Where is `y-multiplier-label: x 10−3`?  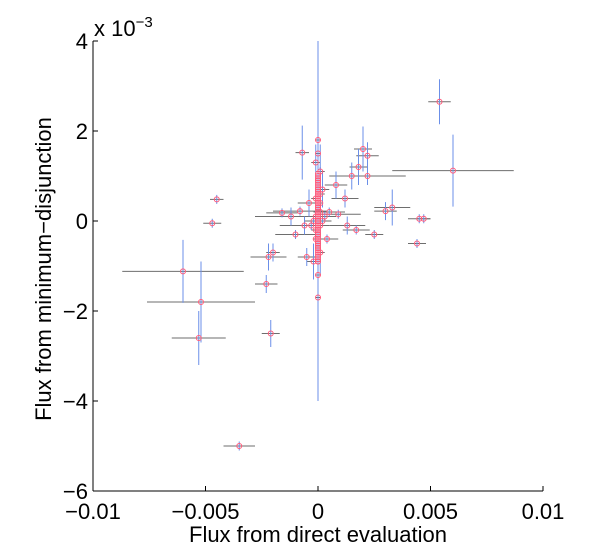 y-multiplier-label: x 10−3 is located at coordinates (123, 27).